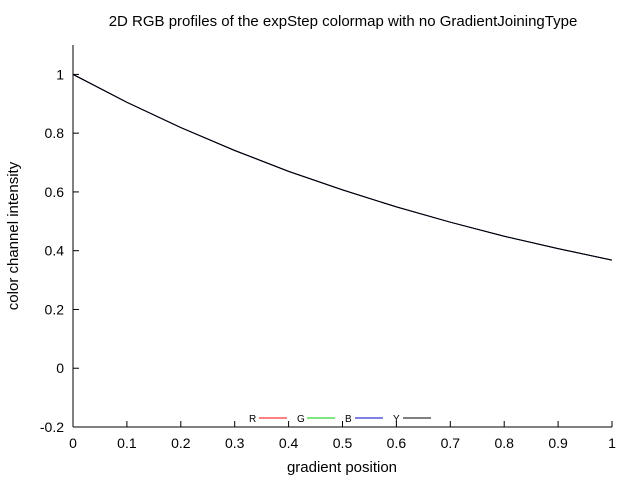  What do you see at coordinates (127, 443) in the screenshot?
I see `x-tick-label: 0.1` at bounding box center [127, 443].